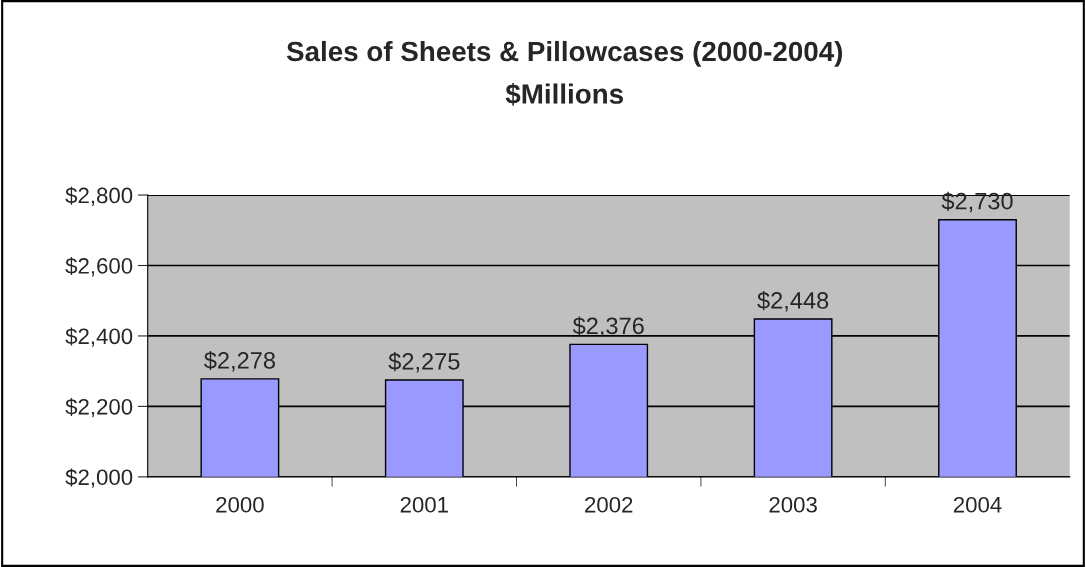 The width and height of the screenshot is (1086, 567). What do you see at coordinates (793, 504) in the screenshot?
I see `x-tick-label: 2003` at bounding box center [793, 504].